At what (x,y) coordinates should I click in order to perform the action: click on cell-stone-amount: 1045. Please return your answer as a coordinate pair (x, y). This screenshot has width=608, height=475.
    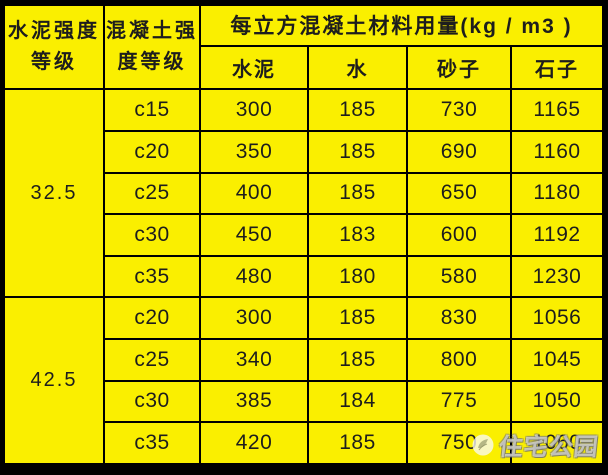
    Looking at the image, I should click on (557, 360).